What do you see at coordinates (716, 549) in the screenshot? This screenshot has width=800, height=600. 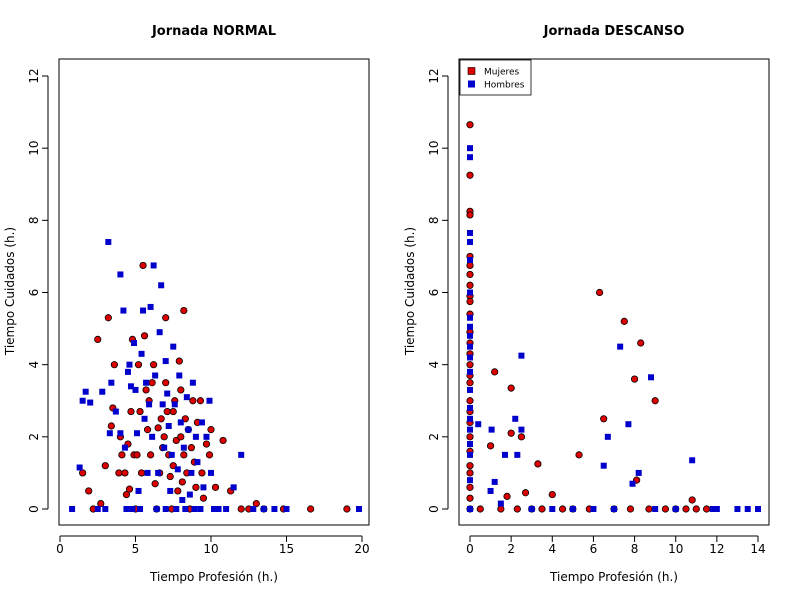 I see `x-tick-label: 12` at bounding box center [716, 549].